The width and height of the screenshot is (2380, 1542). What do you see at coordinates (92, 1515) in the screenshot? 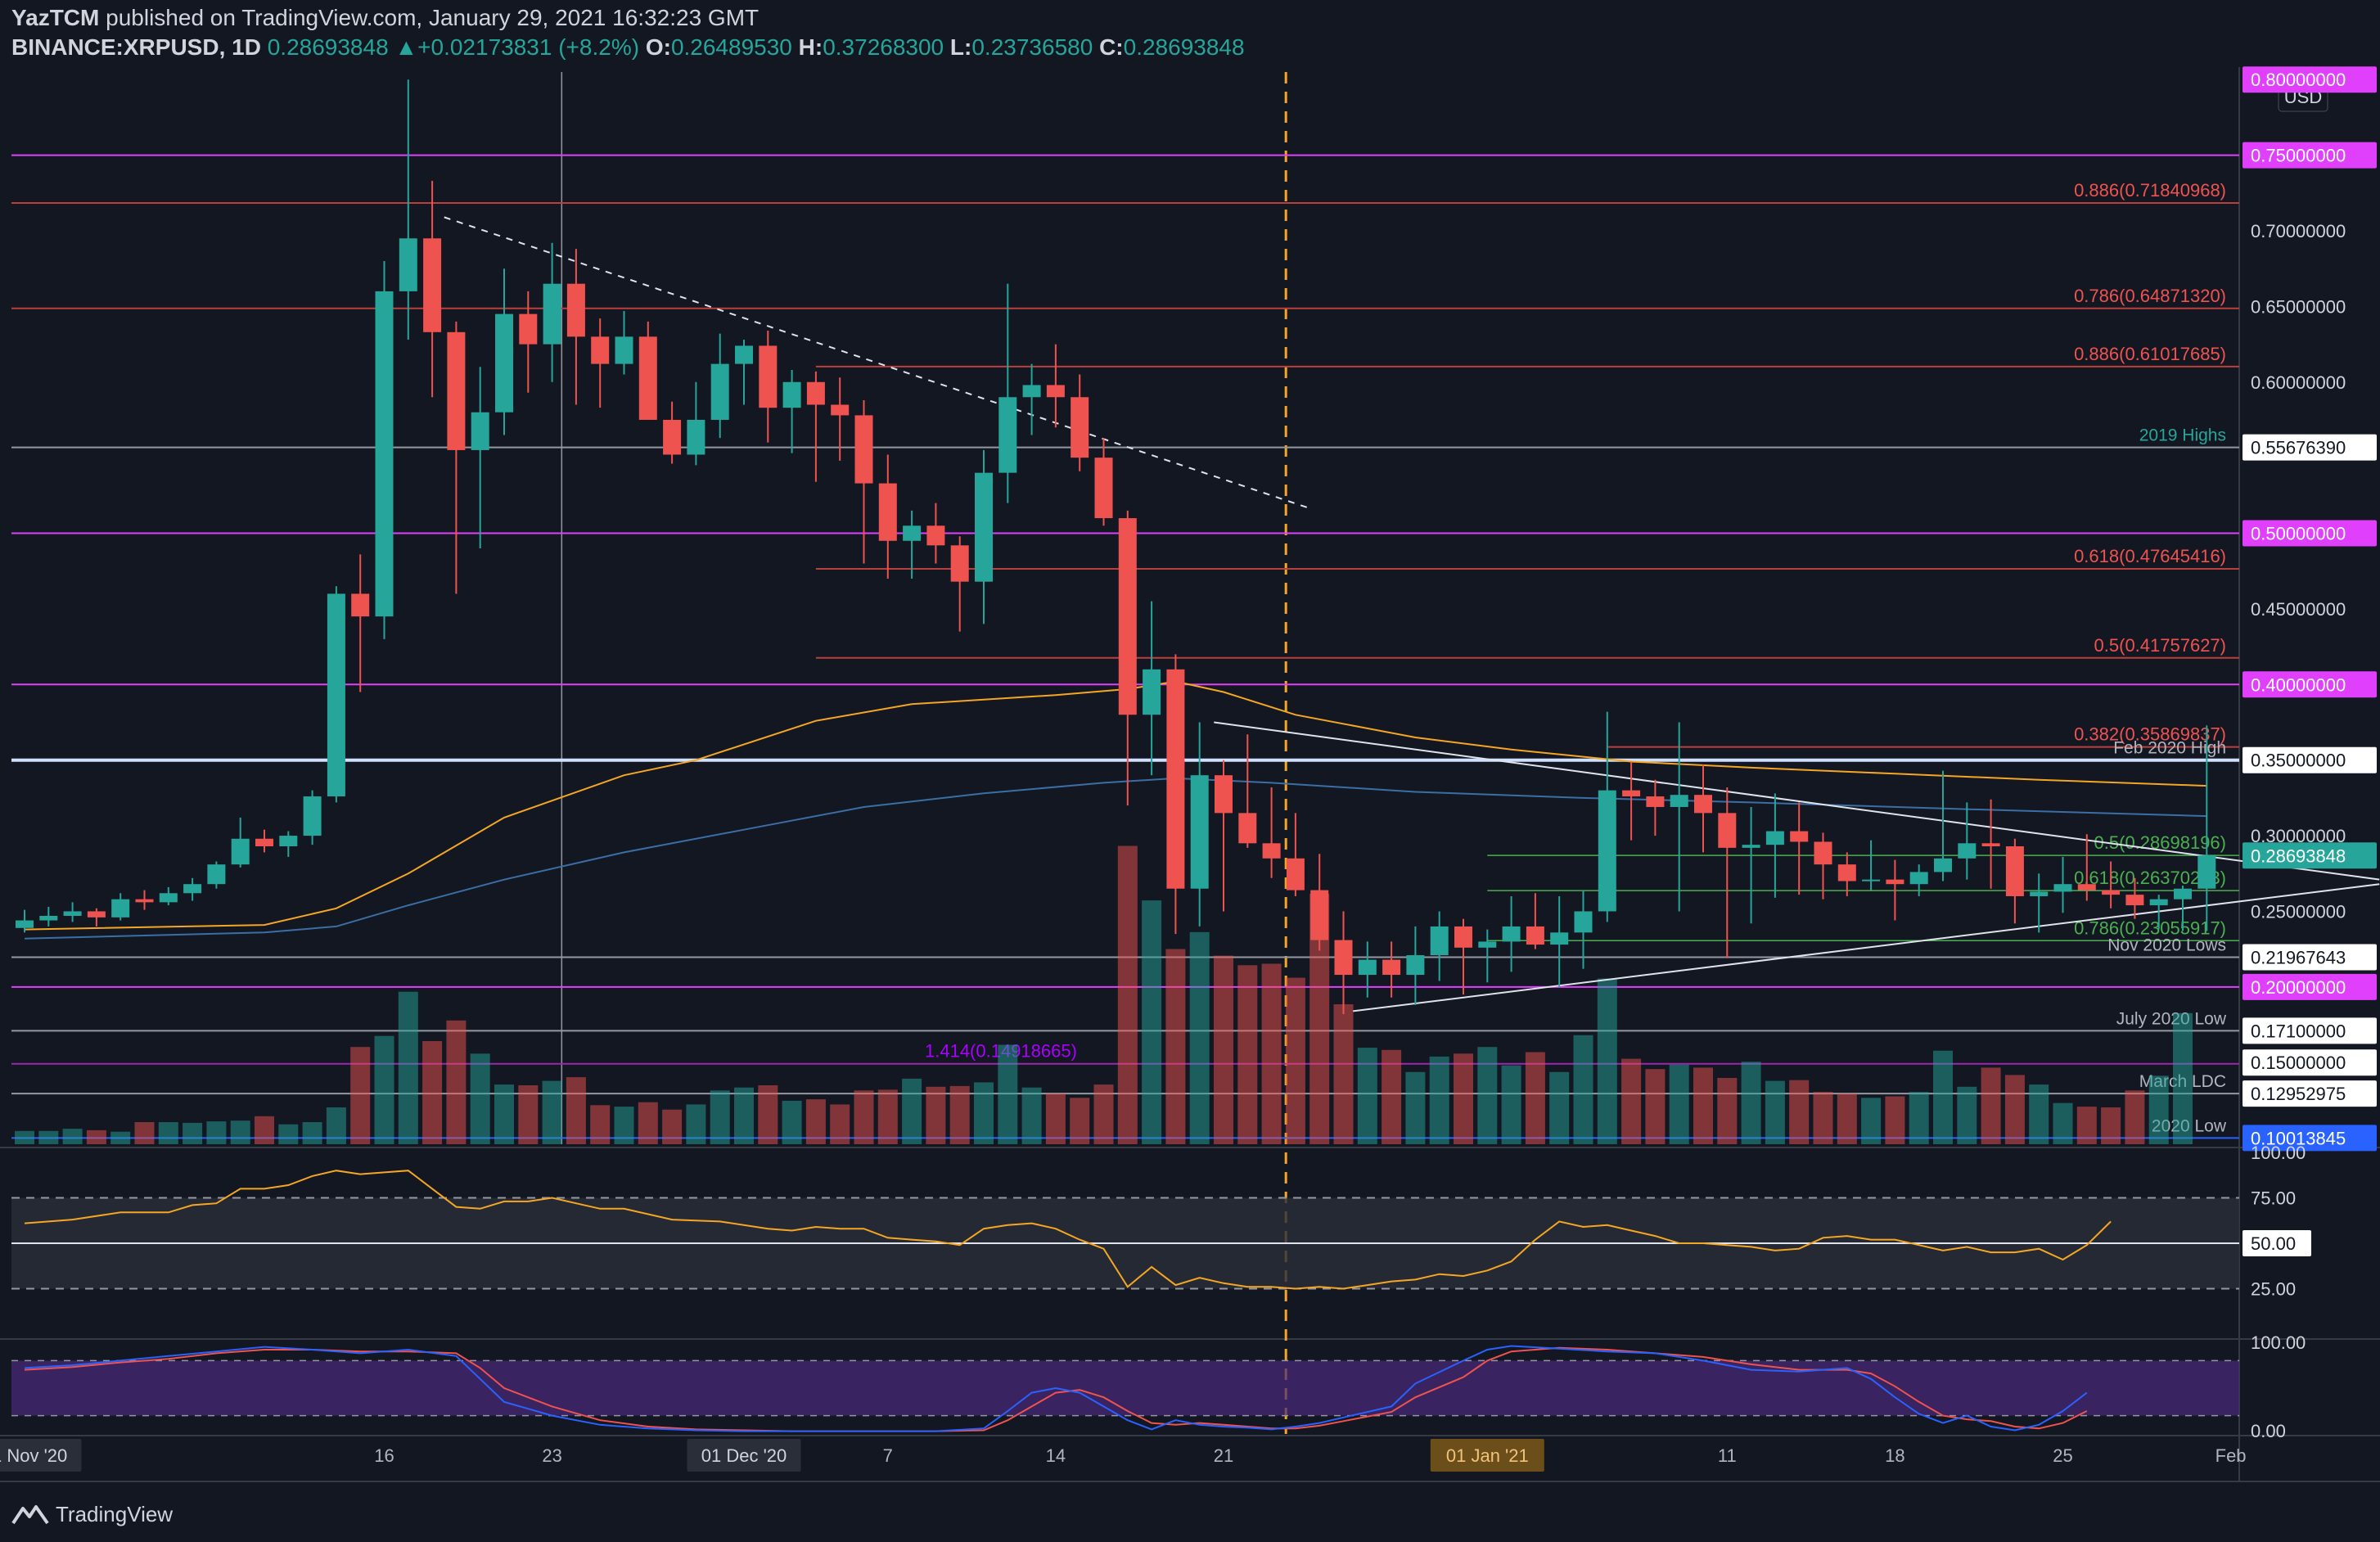
I see `tradingview-logo: TradingView` at bounding box center [92, 1515].